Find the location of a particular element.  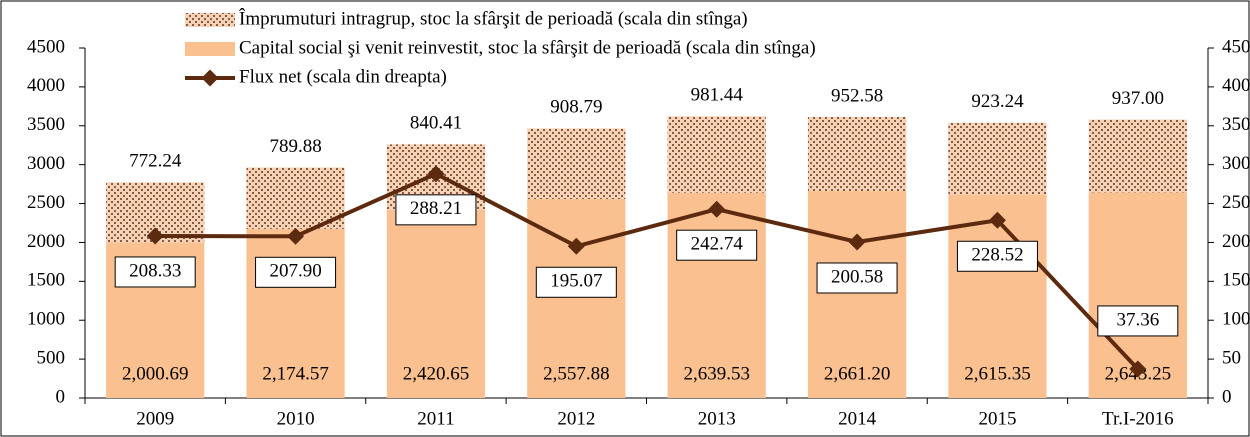

data-label: 207.90 is located at coordinates (295, 271).